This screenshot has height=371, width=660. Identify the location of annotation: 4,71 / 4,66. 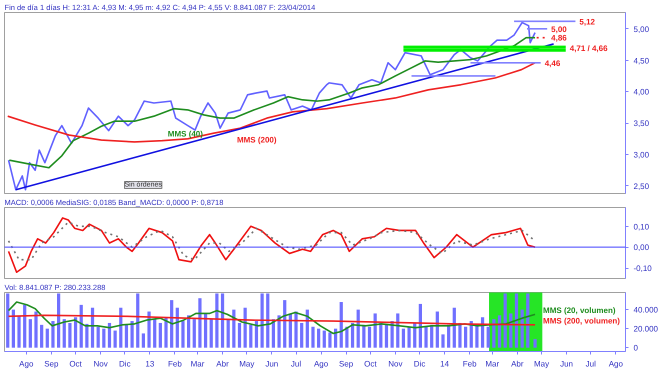
(589, 49).